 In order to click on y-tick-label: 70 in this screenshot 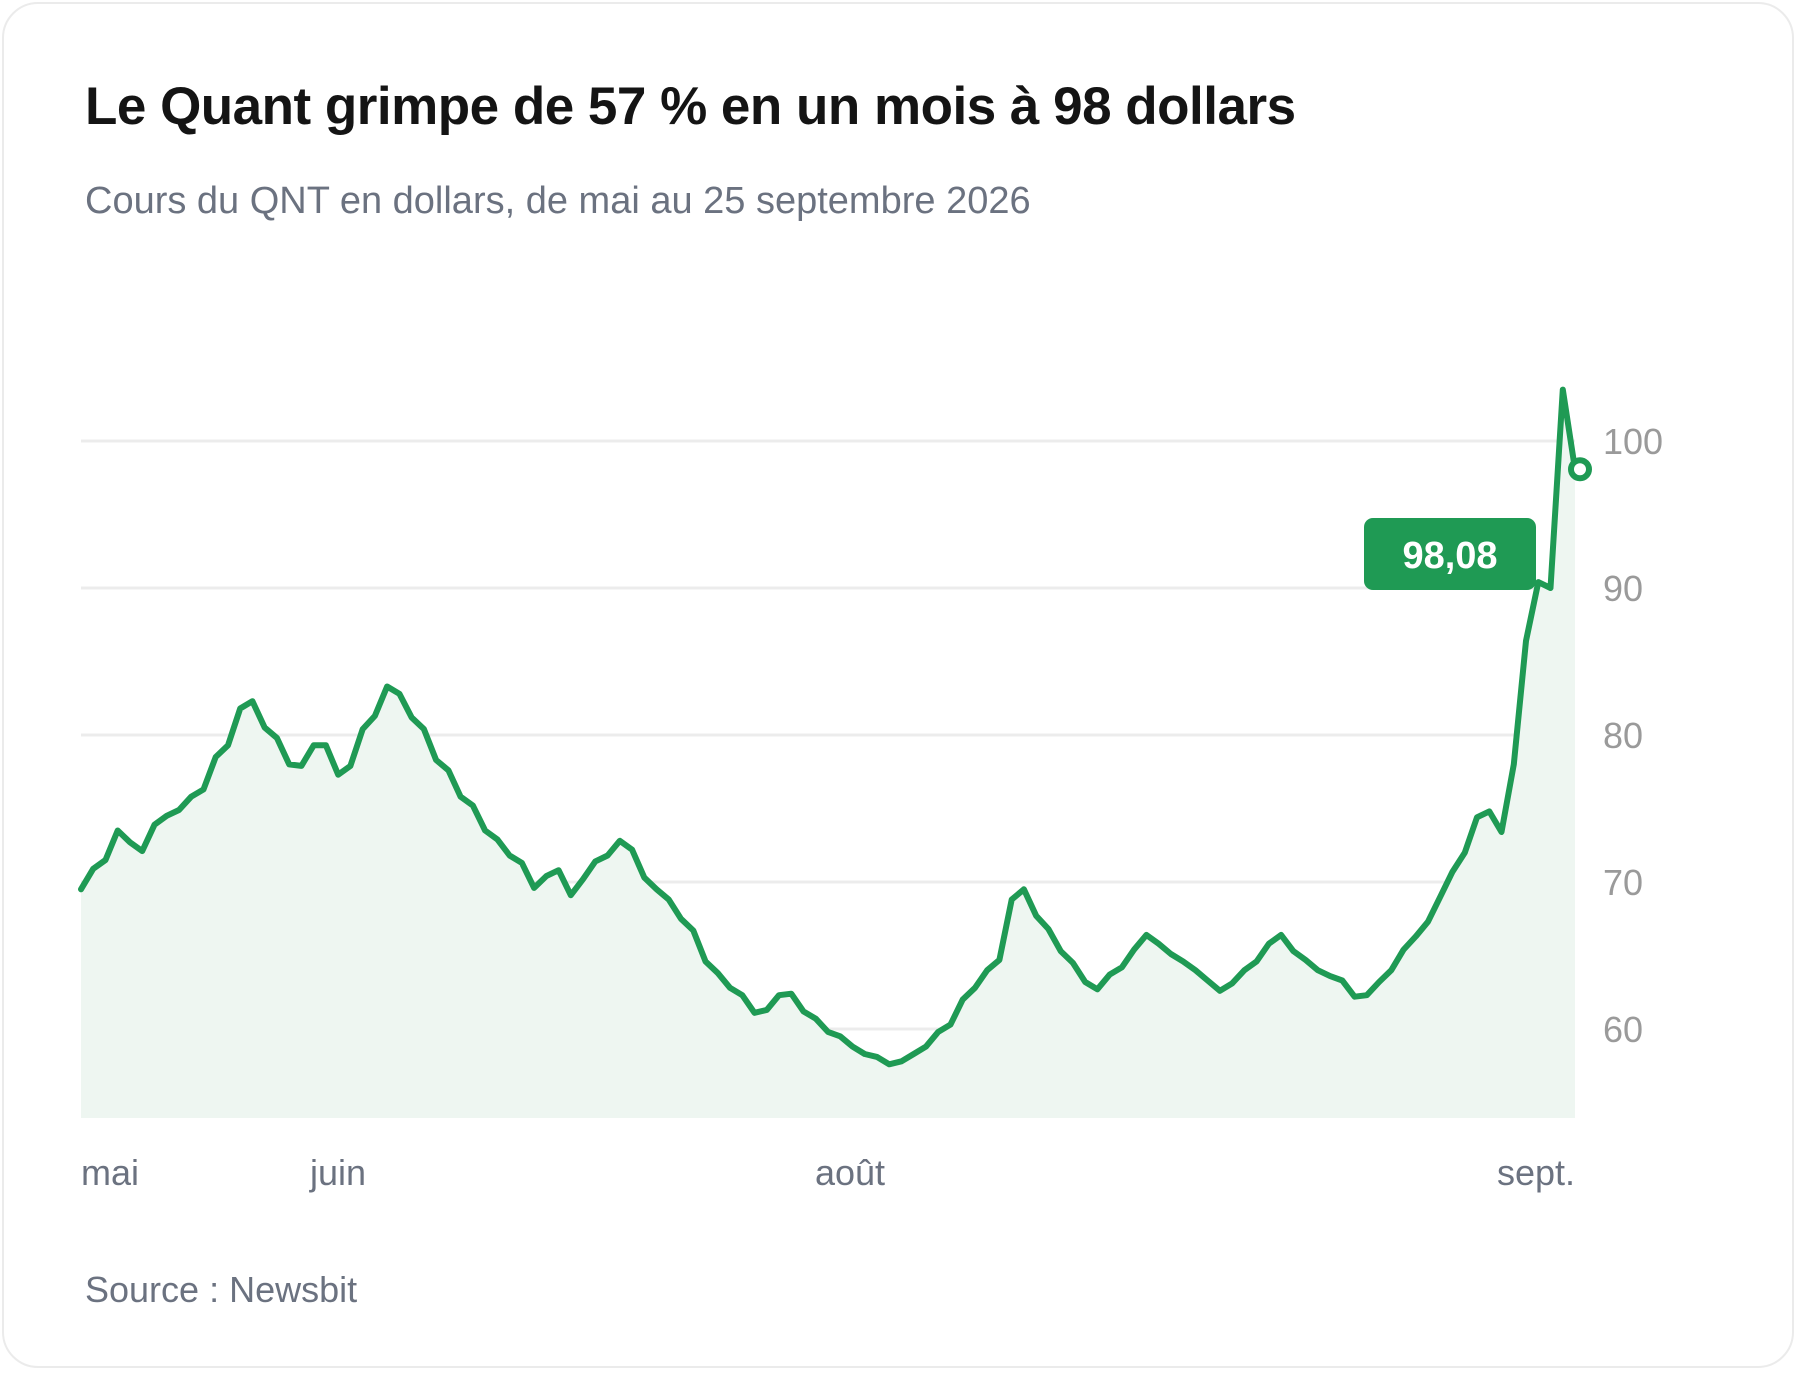, I will do `click(1623, 882)`.